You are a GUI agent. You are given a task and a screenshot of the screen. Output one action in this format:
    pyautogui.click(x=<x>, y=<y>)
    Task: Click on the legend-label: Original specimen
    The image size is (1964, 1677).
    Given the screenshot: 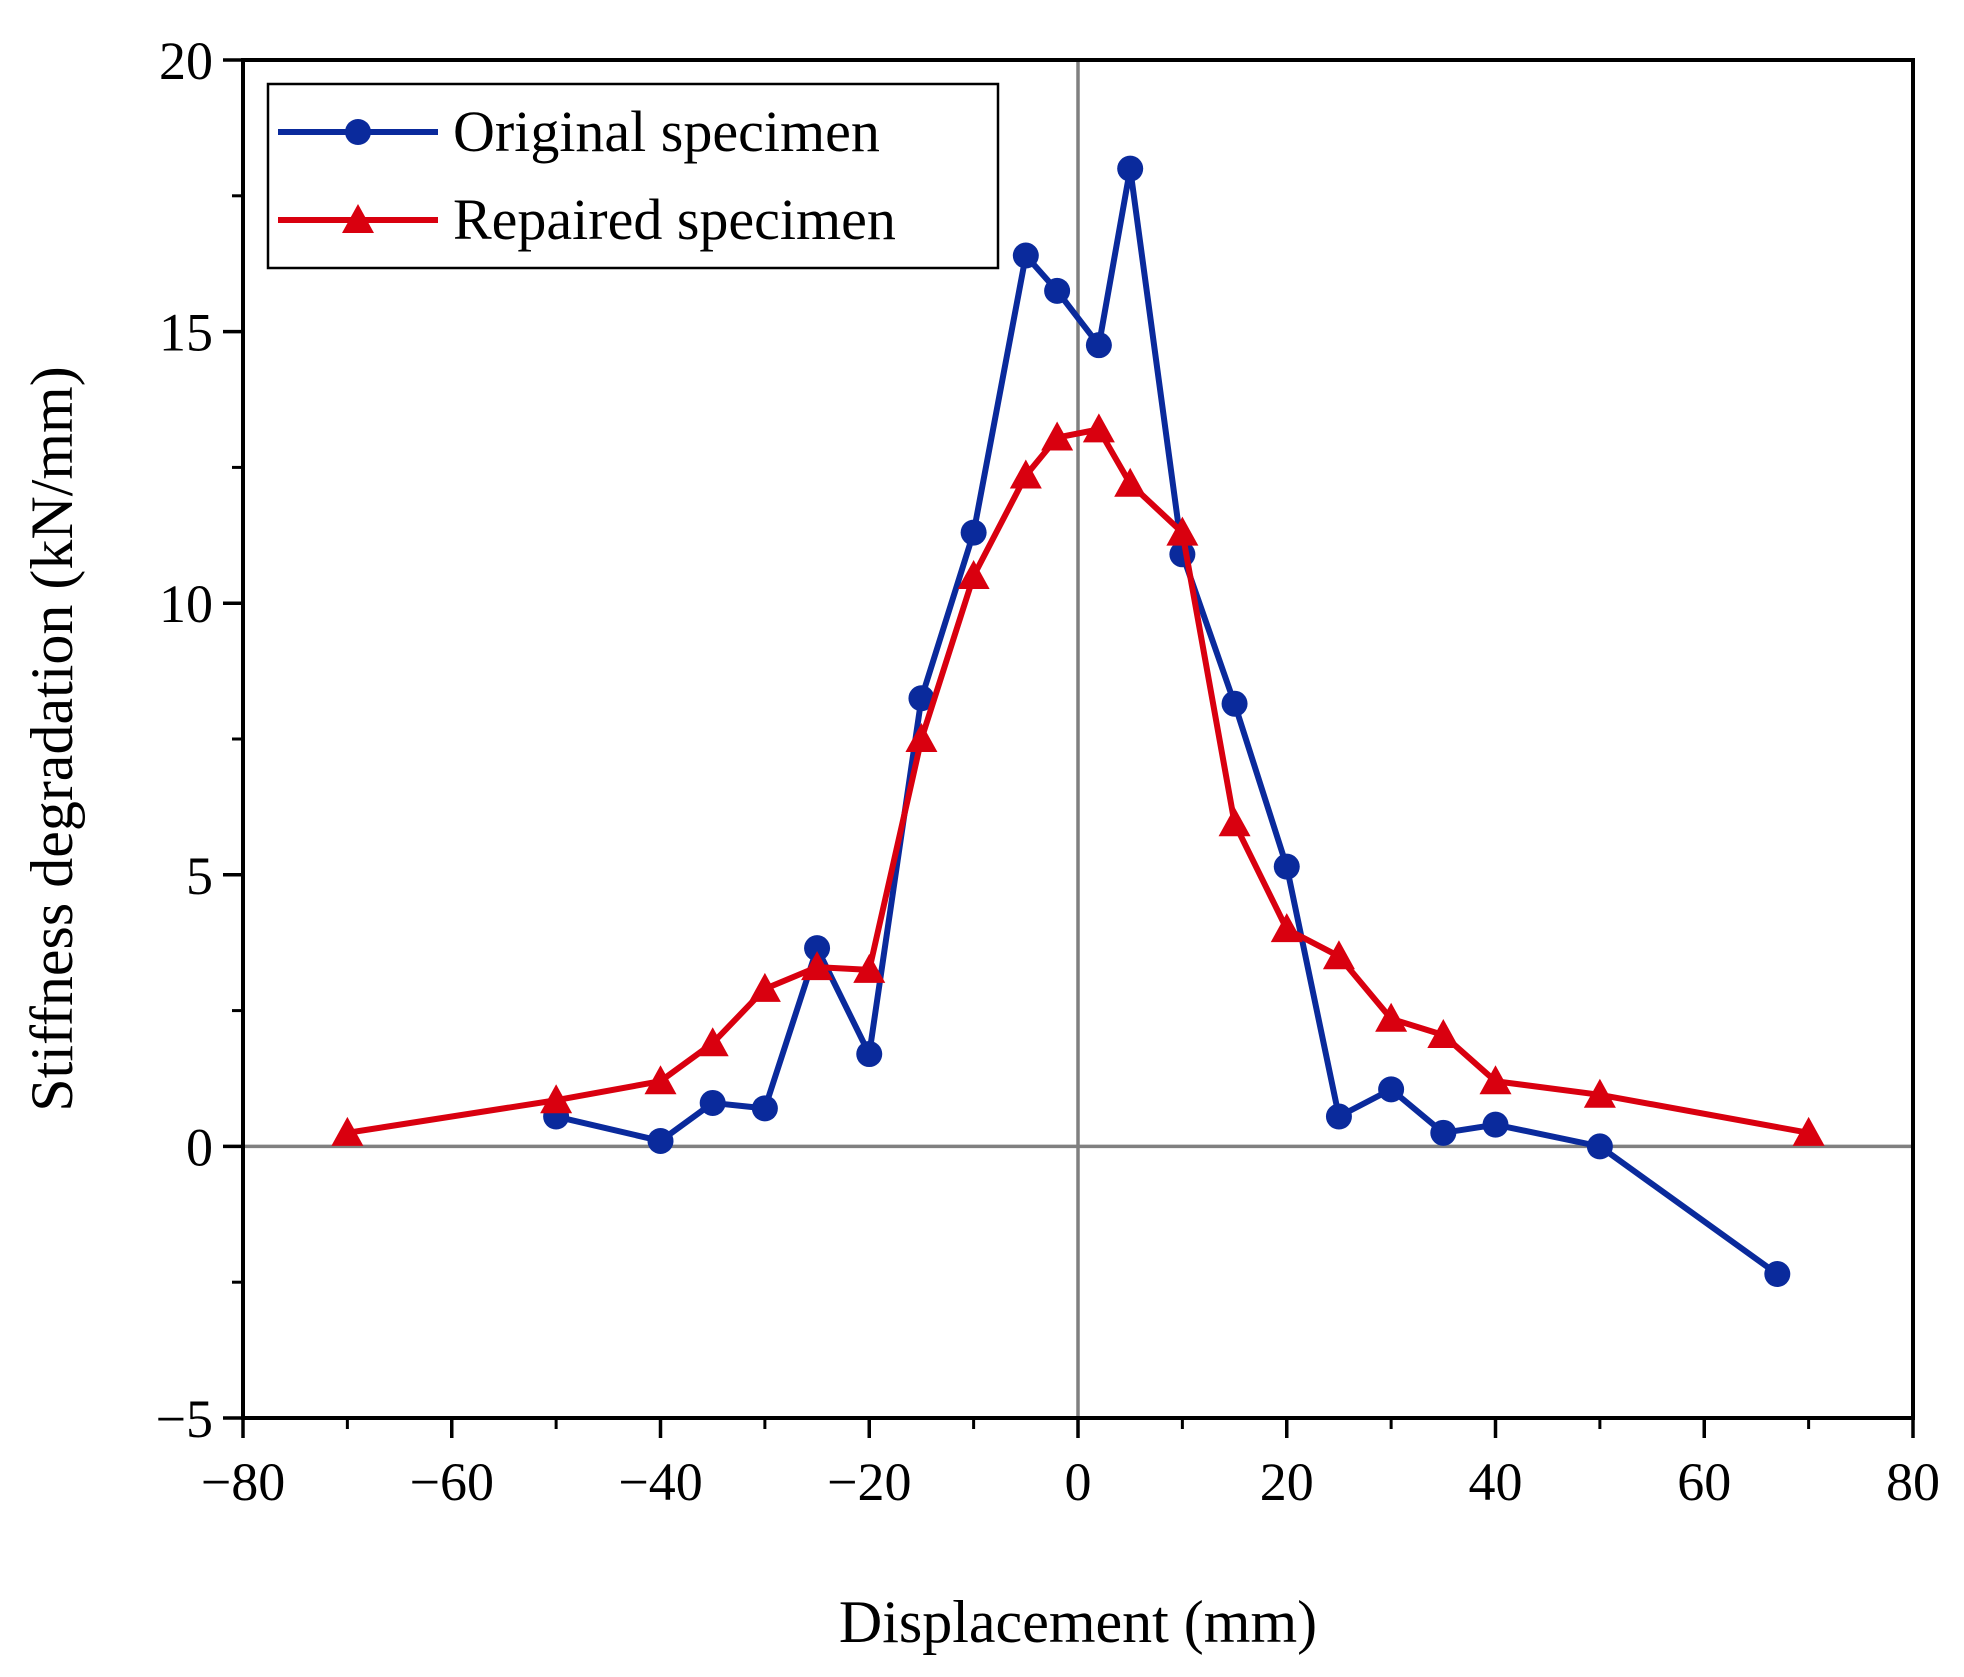 What is the action you would take?
    pyautogui.click(x=666, y=131)
    